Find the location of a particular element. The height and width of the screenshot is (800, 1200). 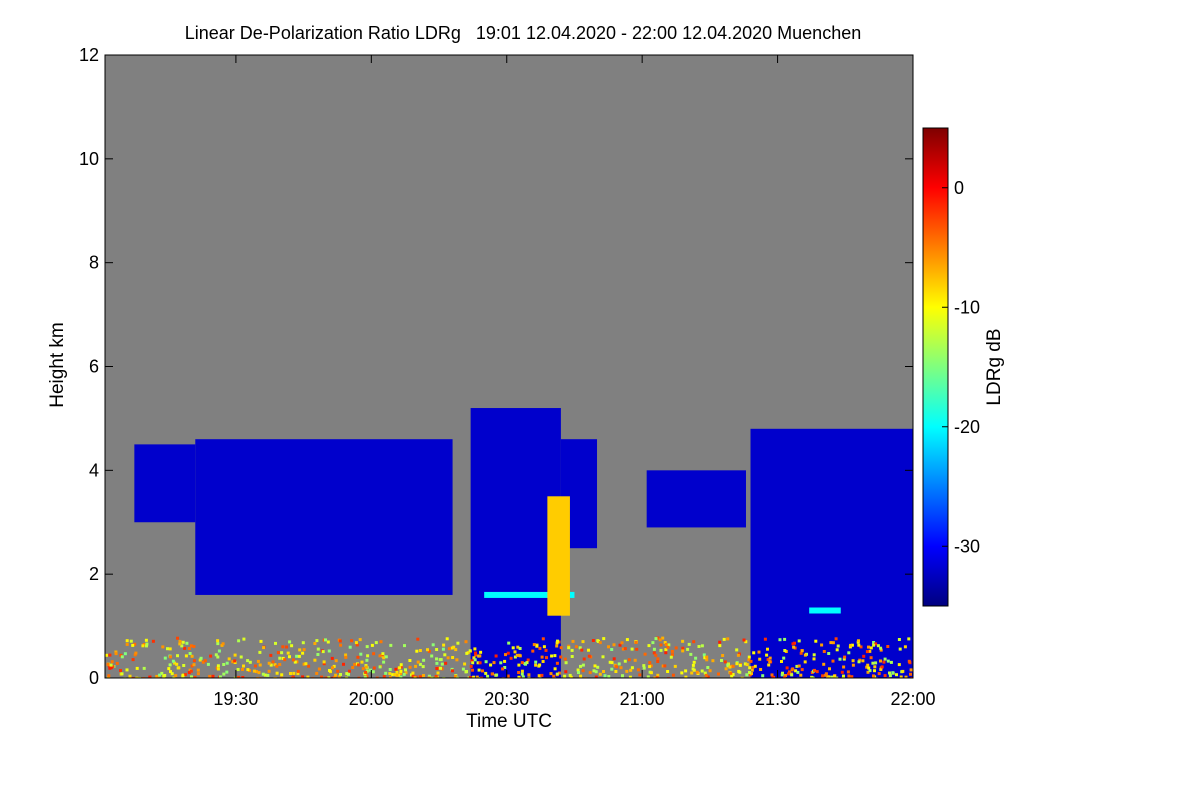

y-tick-label: 6 is located at coordinates (94, 367).